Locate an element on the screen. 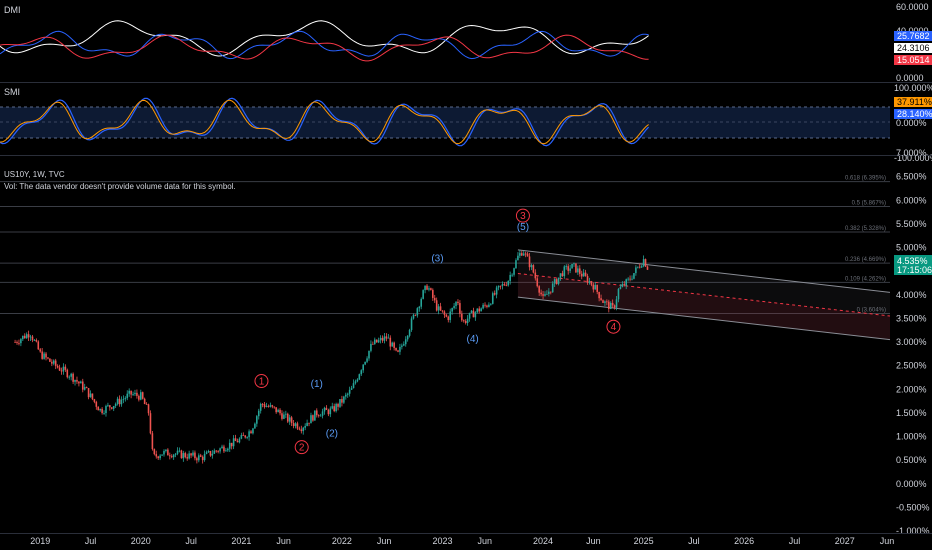 The width and height of the screenshot is (932, 550). dmi-adx-tag is located at coordinates (913, 48).